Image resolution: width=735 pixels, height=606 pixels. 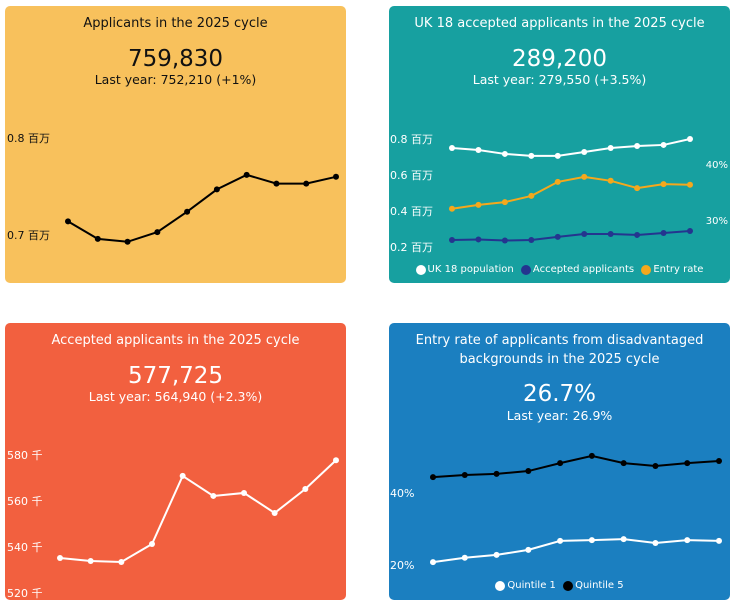 What do you see at coordinates (559, 587) in the screenshot?
I see `chart-legend: Quintile 1 Quintile 5` at bounding box center [559, 587].